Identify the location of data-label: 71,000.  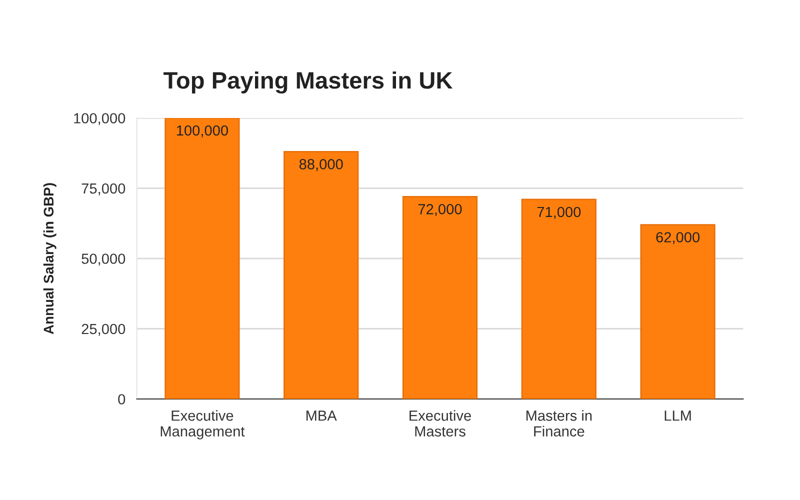
(559, 212).